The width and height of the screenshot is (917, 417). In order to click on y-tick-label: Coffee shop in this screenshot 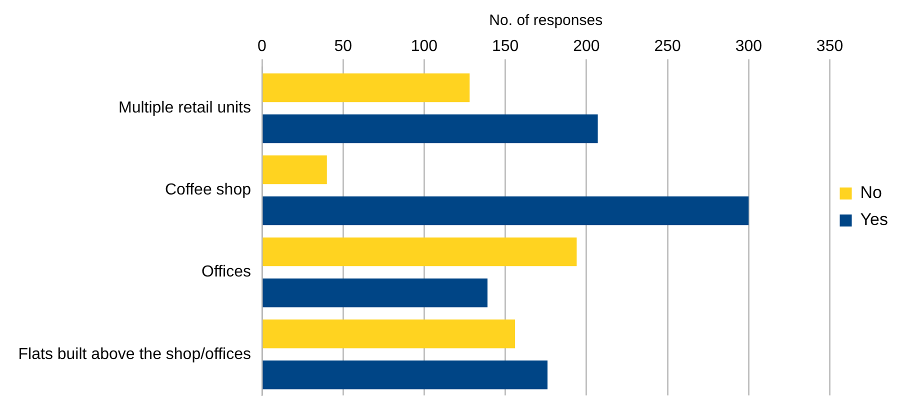, I will do `click(208, 190)`.